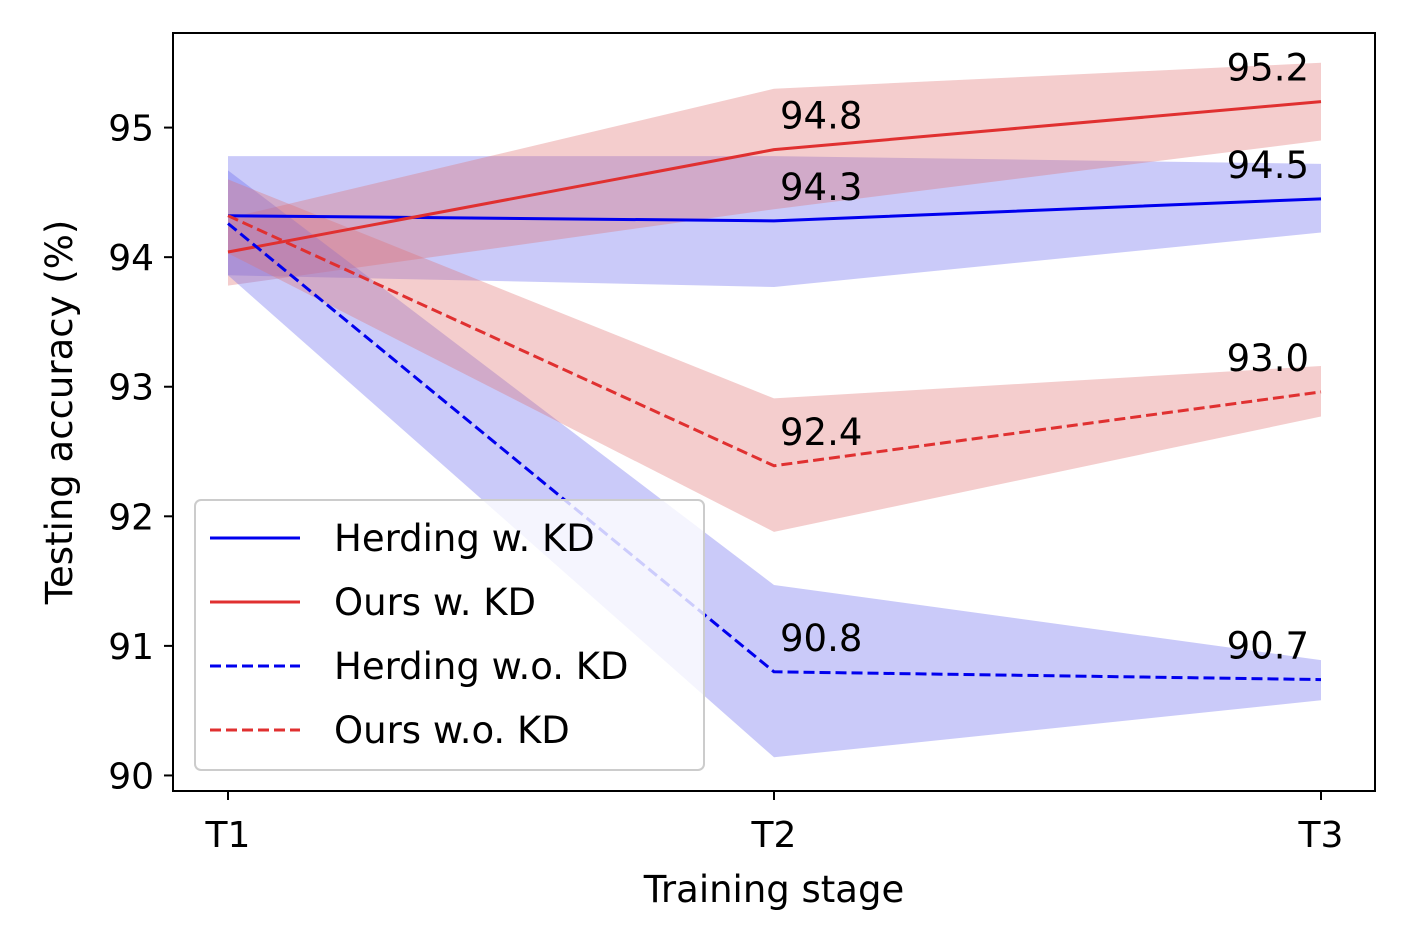 This screenshot has width=1412, height=938. What do you see at coordinates (131, 647) in the screenshot?
I see `y-tick-label: 91` at bounding box center [131, 647].